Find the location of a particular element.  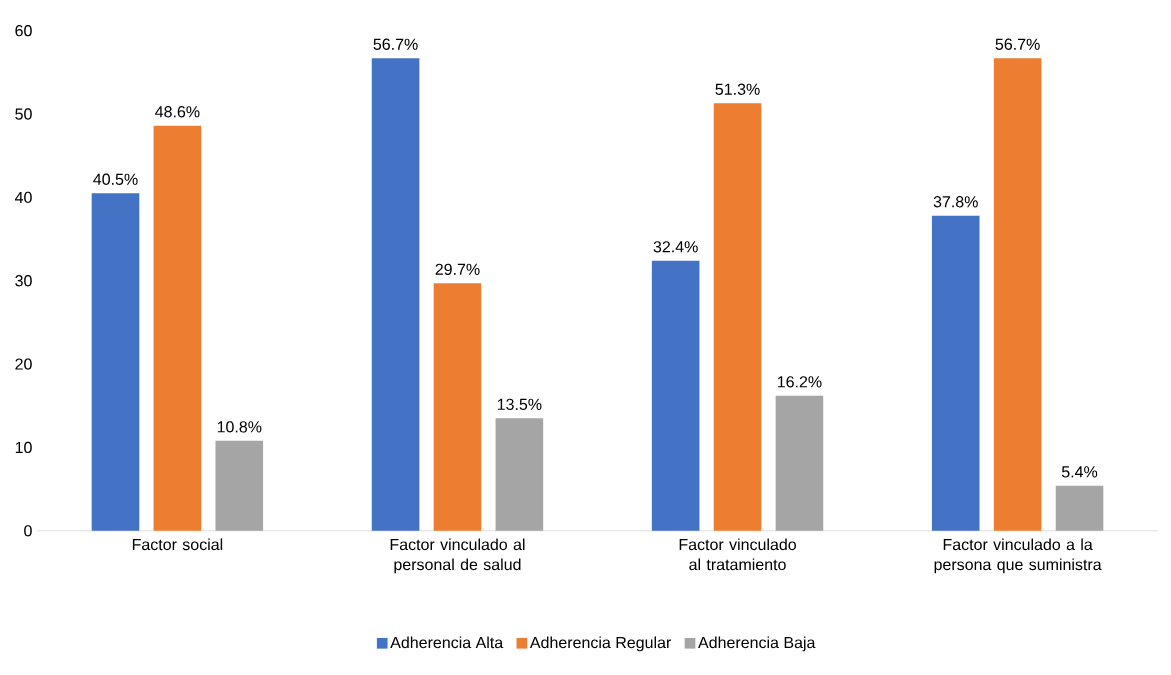

data-label: 13.5% is located at coordinates (519, 404).